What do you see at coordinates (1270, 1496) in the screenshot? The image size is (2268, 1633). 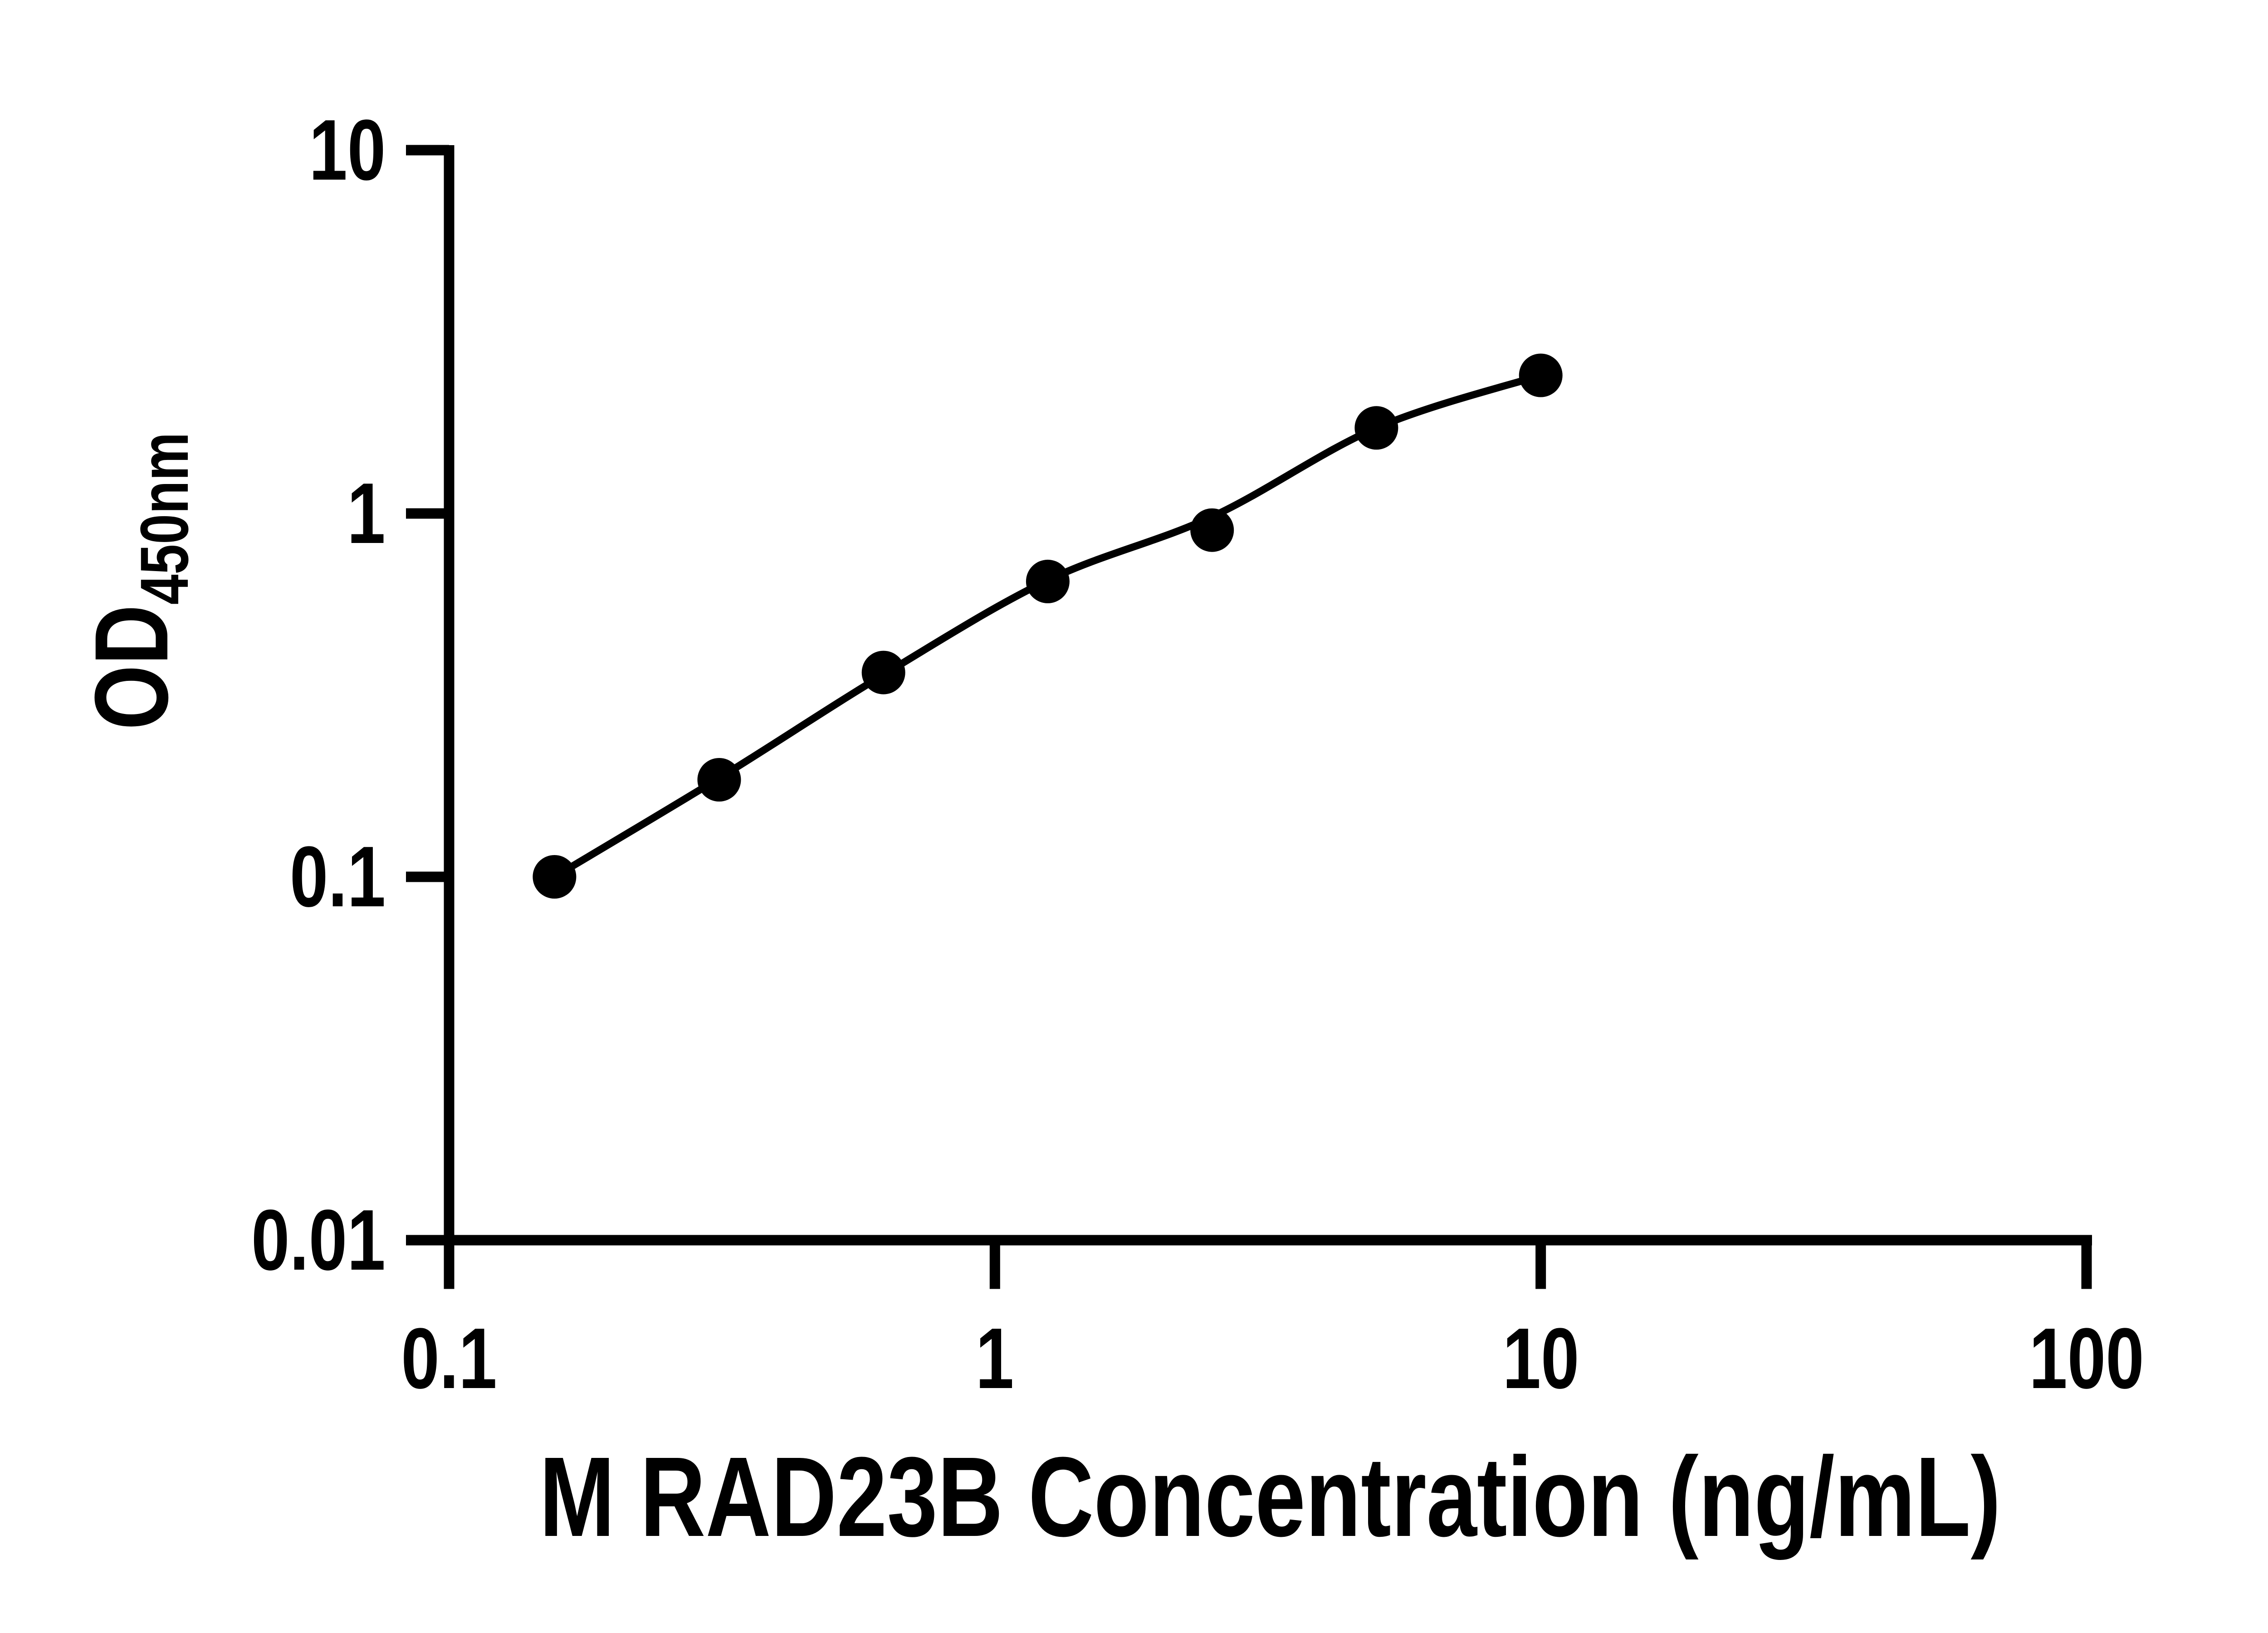 I see `x-axis-title: M RAD23B Concentration (ng/mL)` at bounding box center [1270, 1496].